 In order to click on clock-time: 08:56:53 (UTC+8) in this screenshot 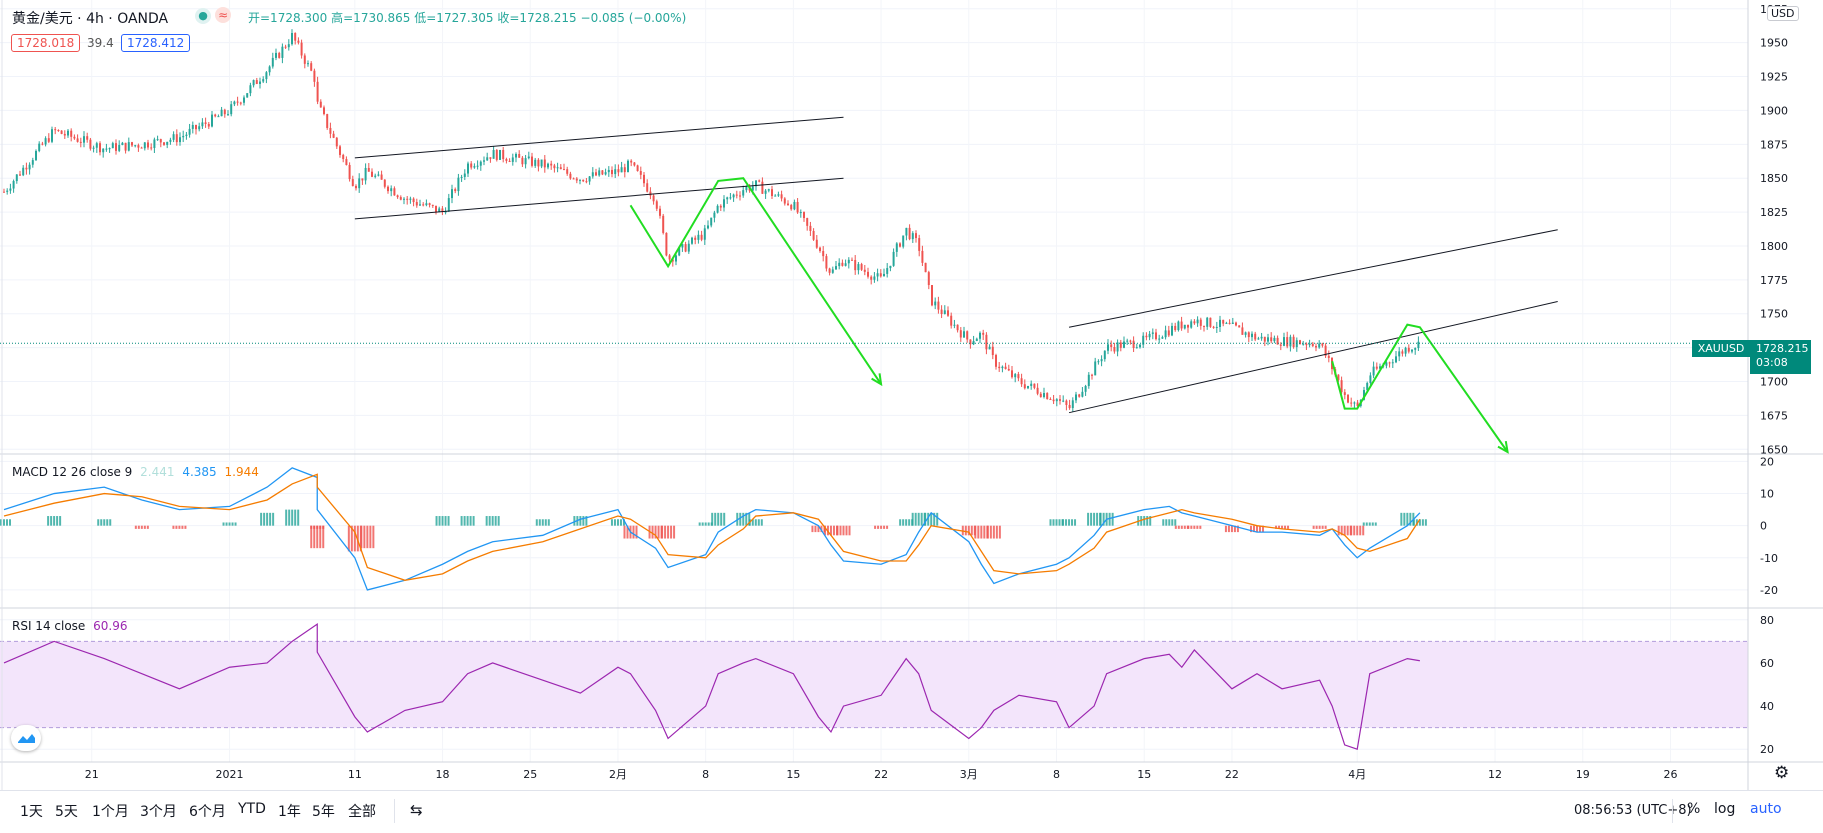, I will do `click(1633, 810)`.